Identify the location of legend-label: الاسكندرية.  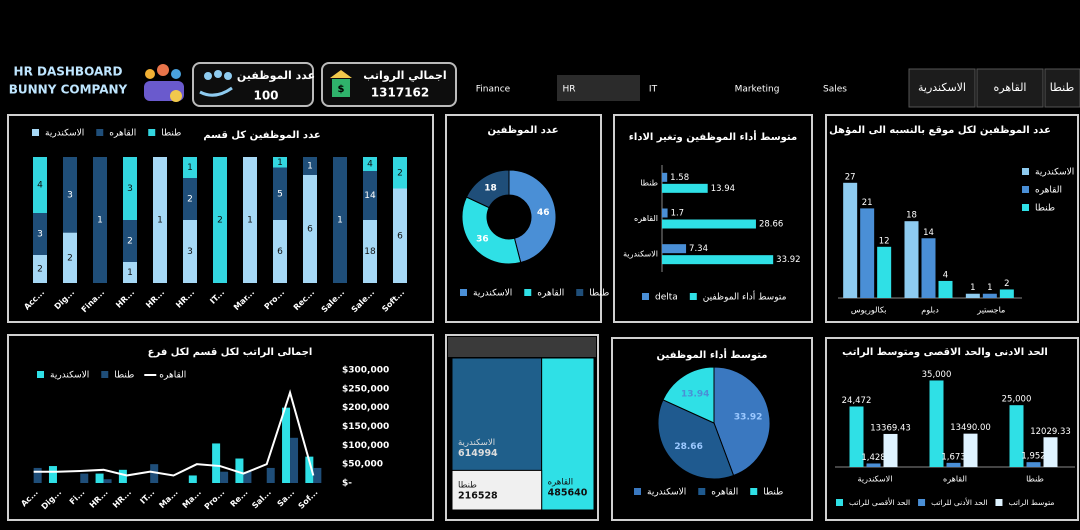
(666, 493).